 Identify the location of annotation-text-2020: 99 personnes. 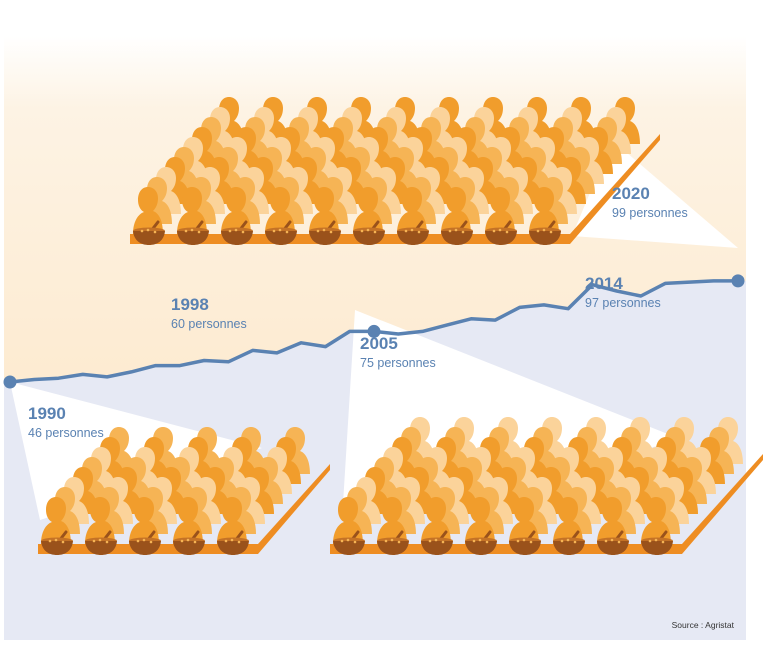
(650, 213).